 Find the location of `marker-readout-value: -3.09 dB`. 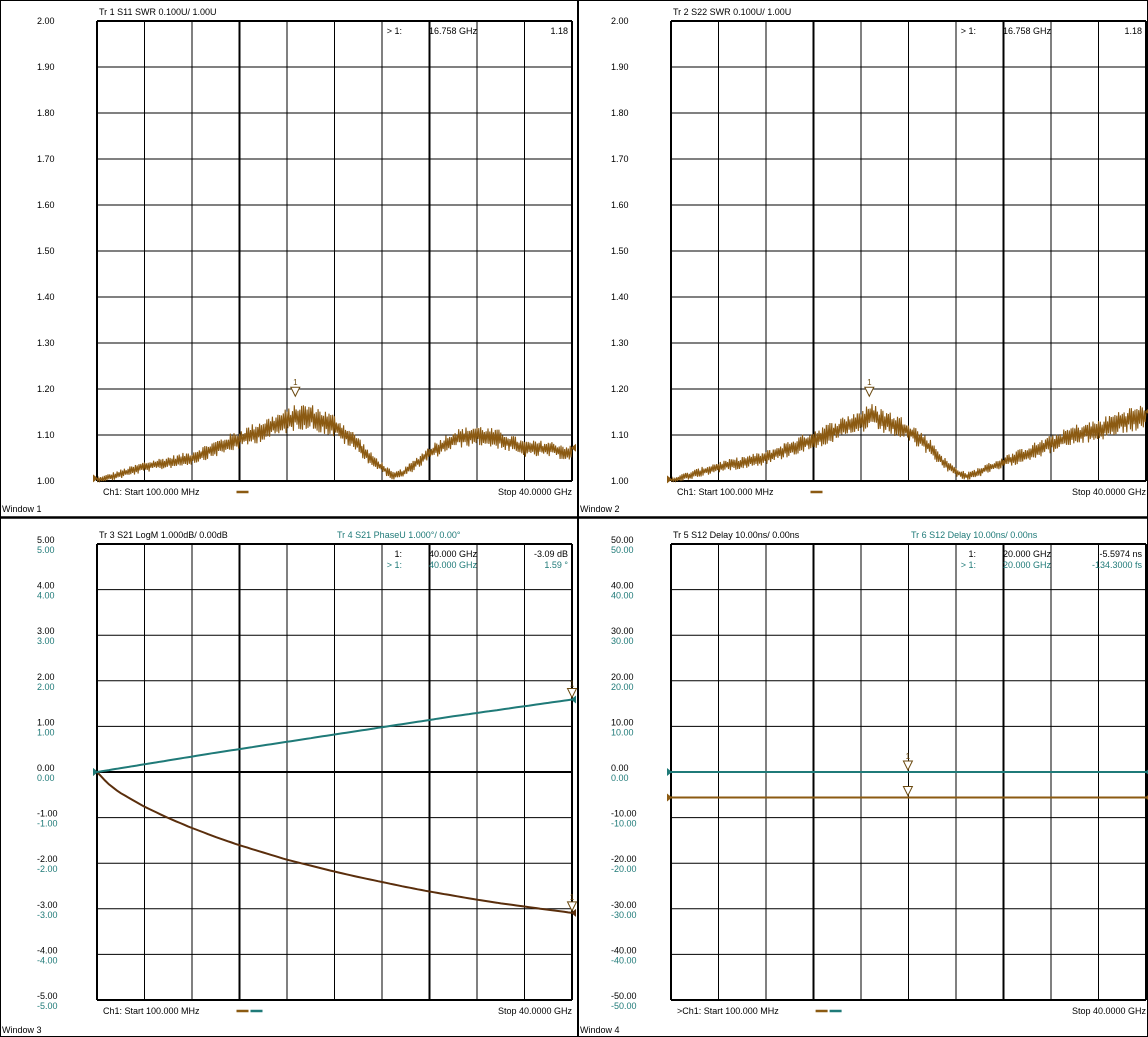

marker-readout-value: -3.09 dB is located at coordinates (551, 554).